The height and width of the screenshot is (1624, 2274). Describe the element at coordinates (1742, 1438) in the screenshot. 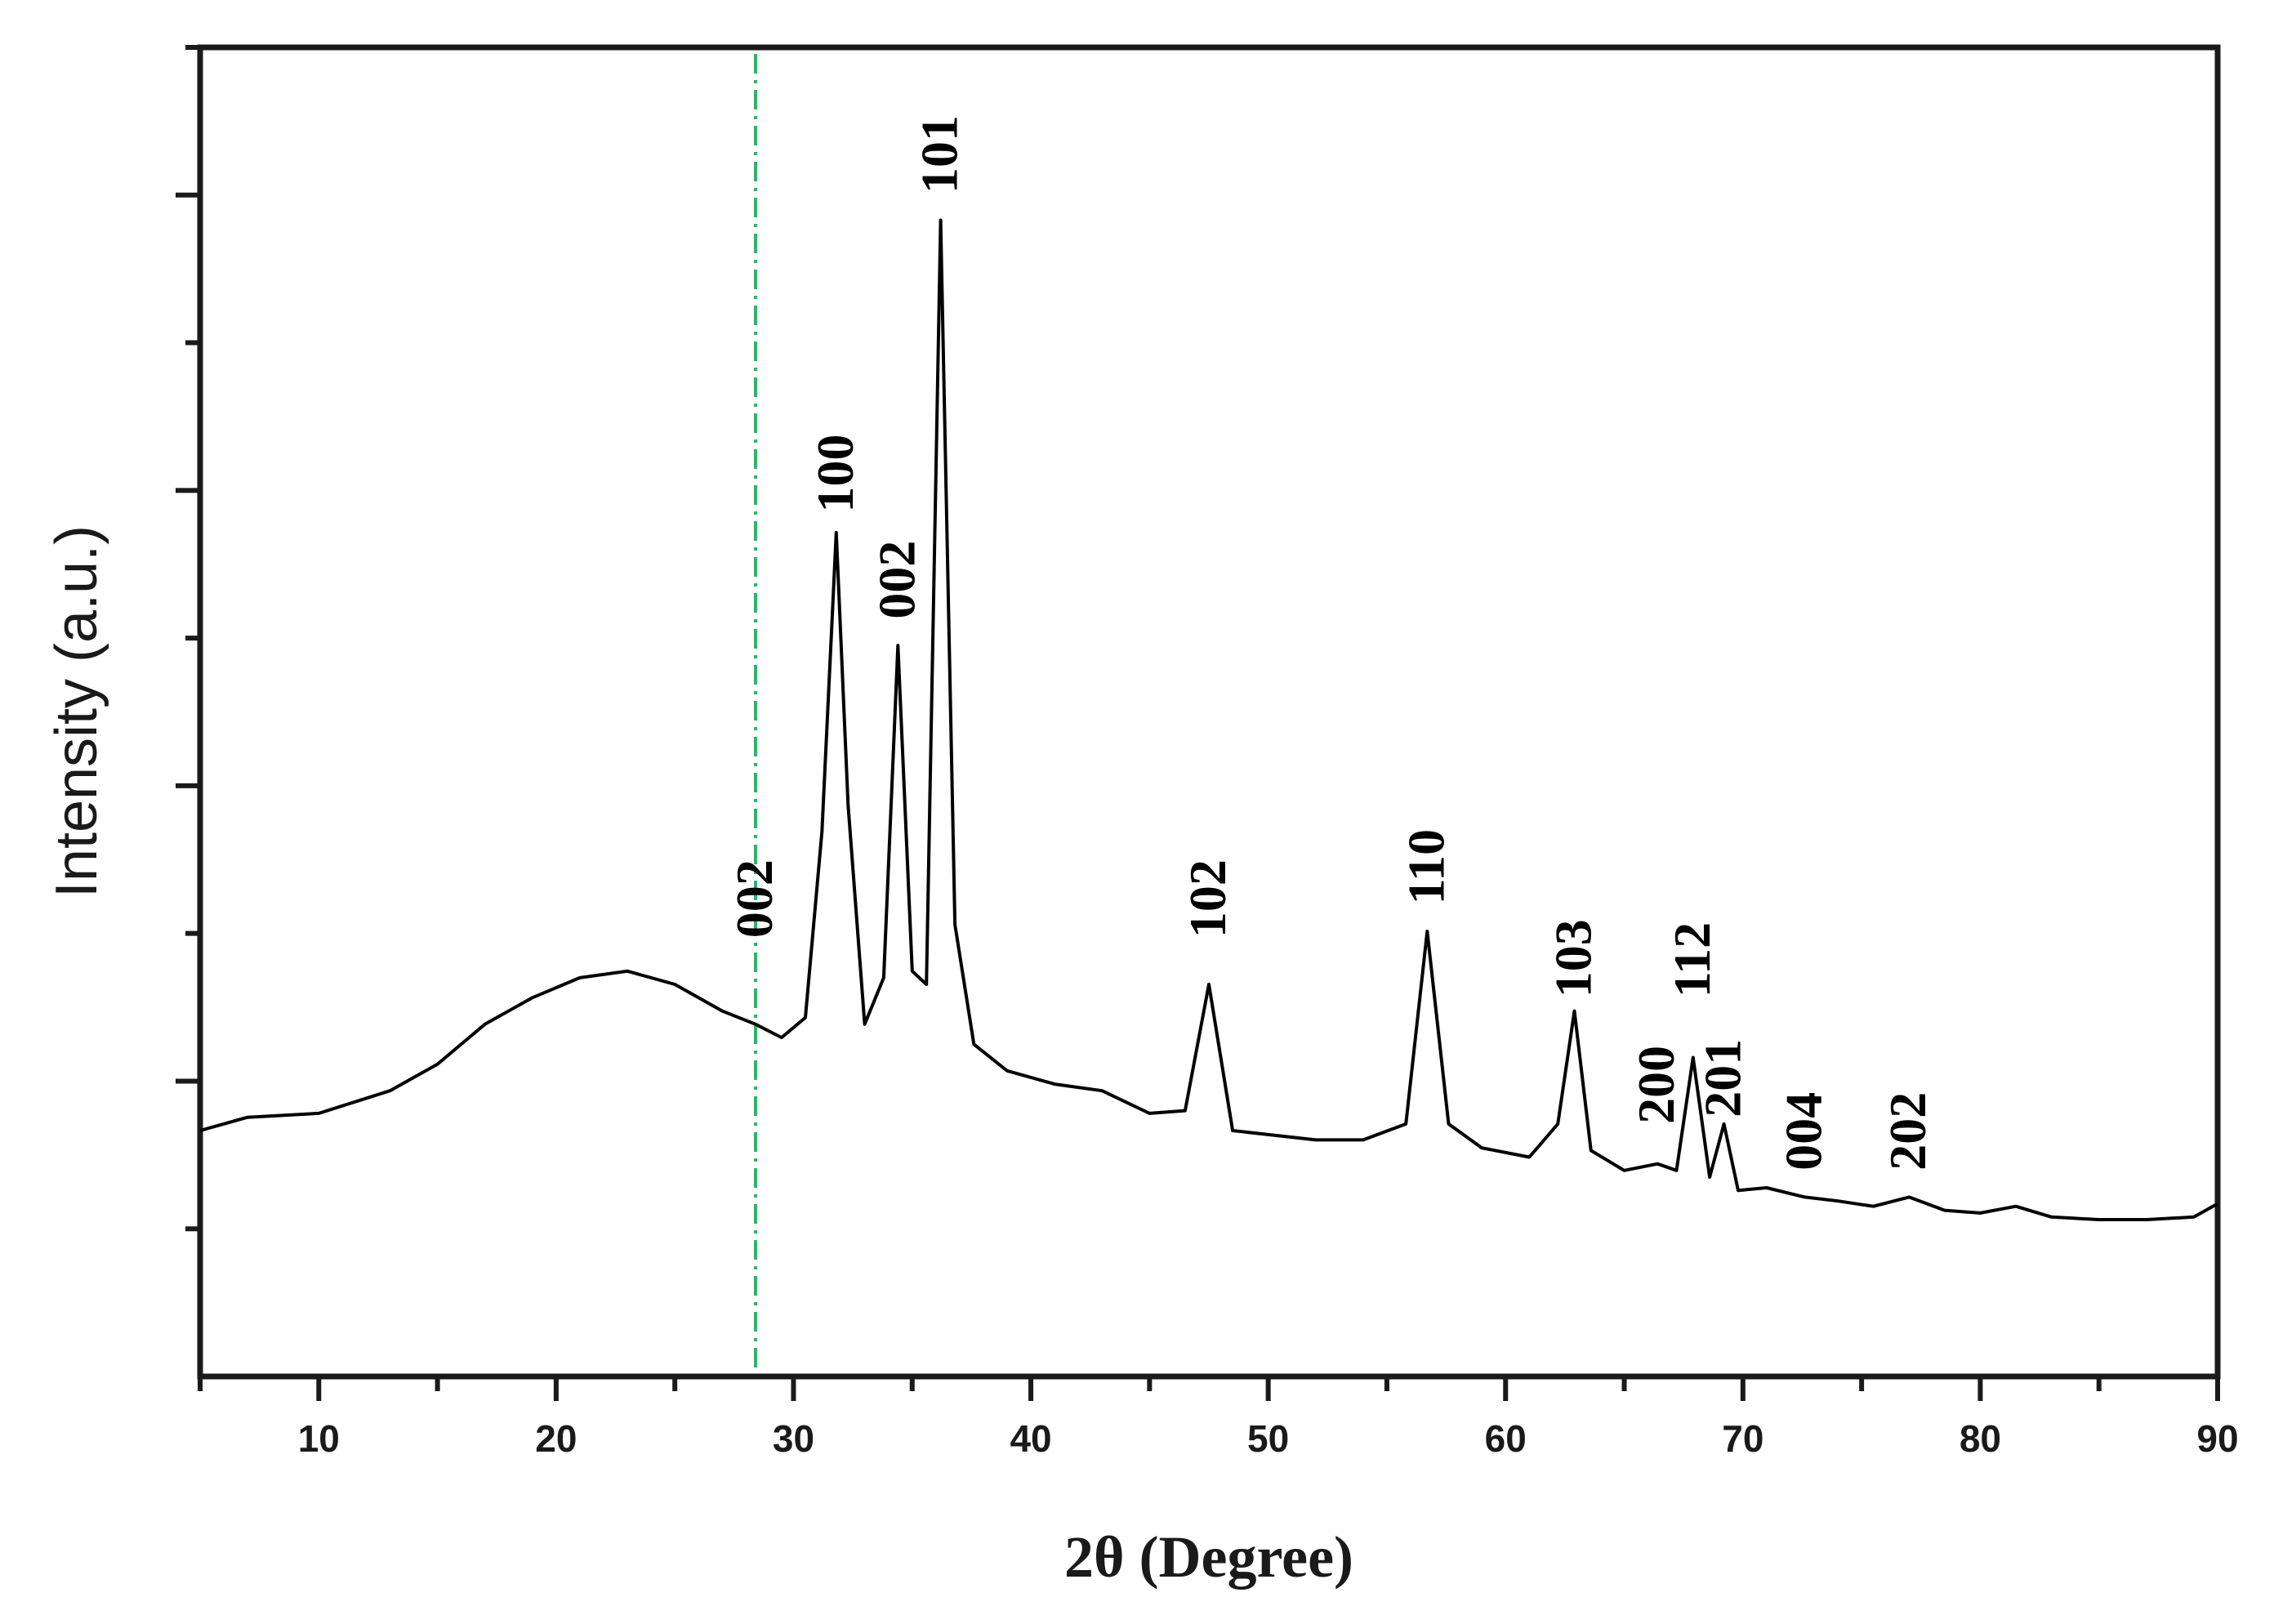

I see `x-tick-label: 70` at that location.